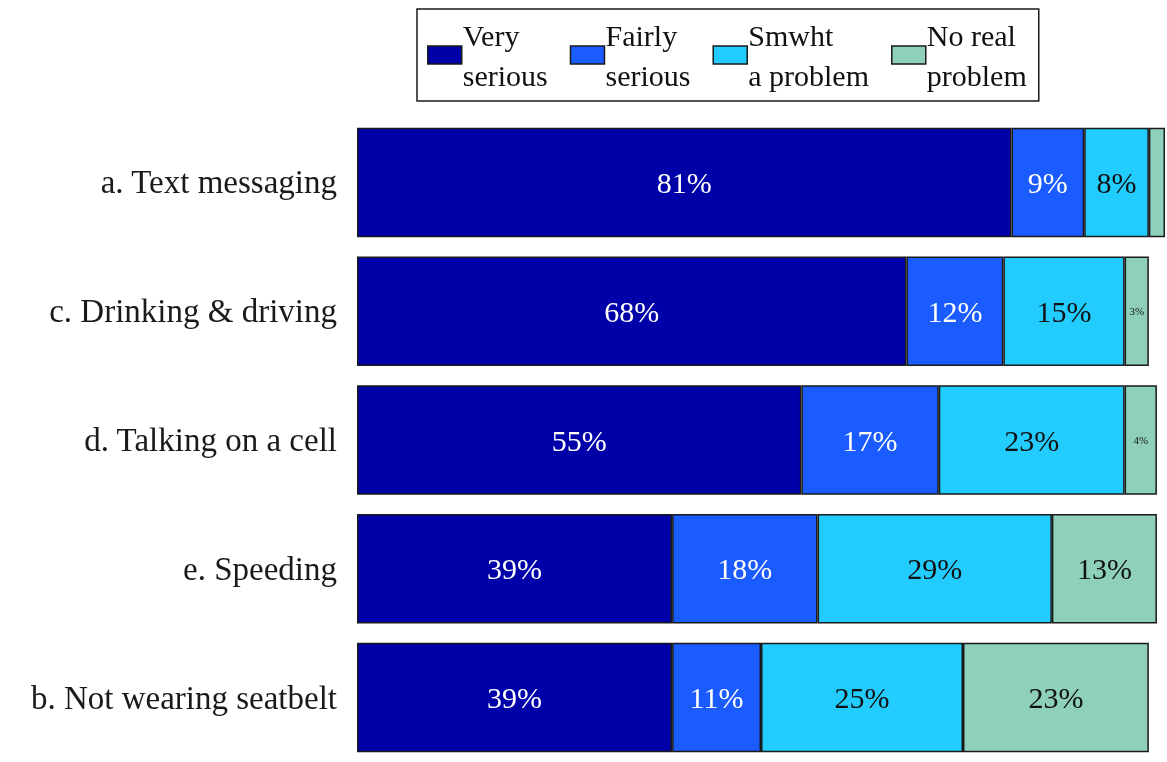 Image resolution: width=1167 pixels, height=762 pixels. I want to click on data-label: 4%, so click(1141, 440).